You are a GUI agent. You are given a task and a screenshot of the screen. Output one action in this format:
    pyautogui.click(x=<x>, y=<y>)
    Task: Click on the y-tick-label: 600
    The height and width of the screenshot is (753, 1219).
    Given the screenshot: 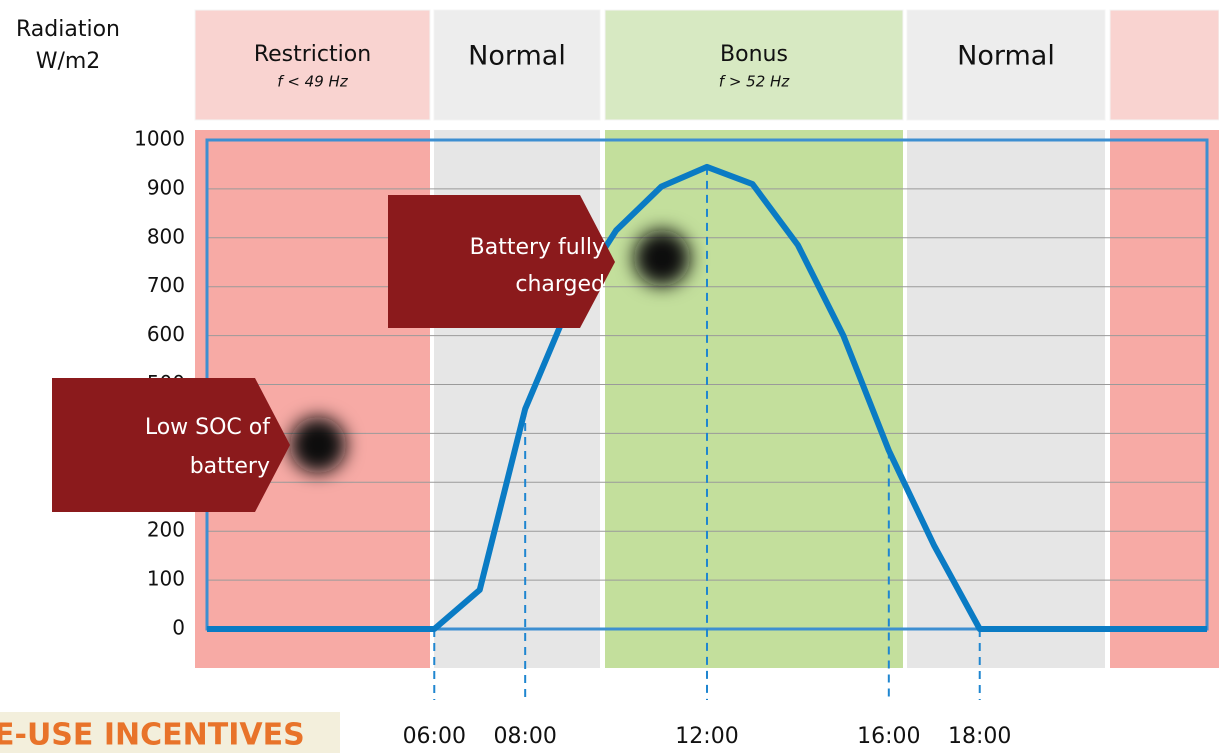 What is the action you would take?
    pyautogui.click(x=166, y=334)
    